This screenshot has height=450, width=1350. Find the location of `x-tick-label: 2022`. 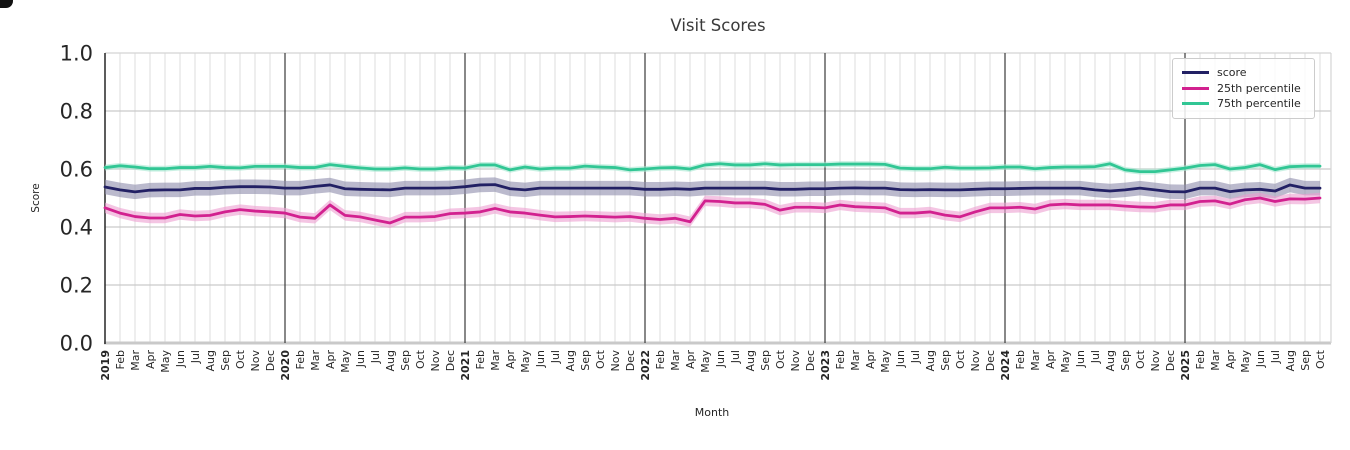

x-tick-label: 2022 is located at coordinates (645, 365).